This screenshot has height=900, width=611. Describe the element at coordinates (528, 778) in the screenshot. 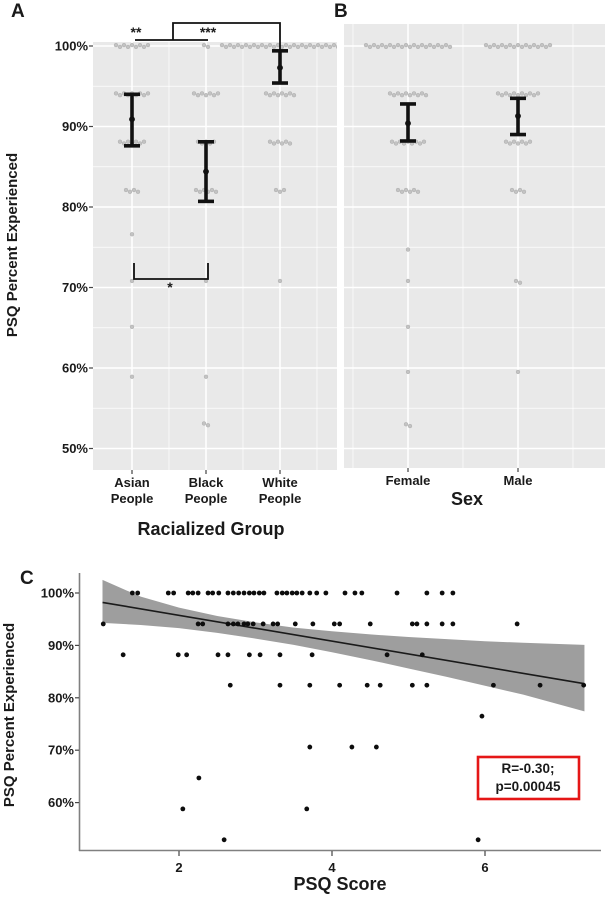

I see `annotation-box` at that location.